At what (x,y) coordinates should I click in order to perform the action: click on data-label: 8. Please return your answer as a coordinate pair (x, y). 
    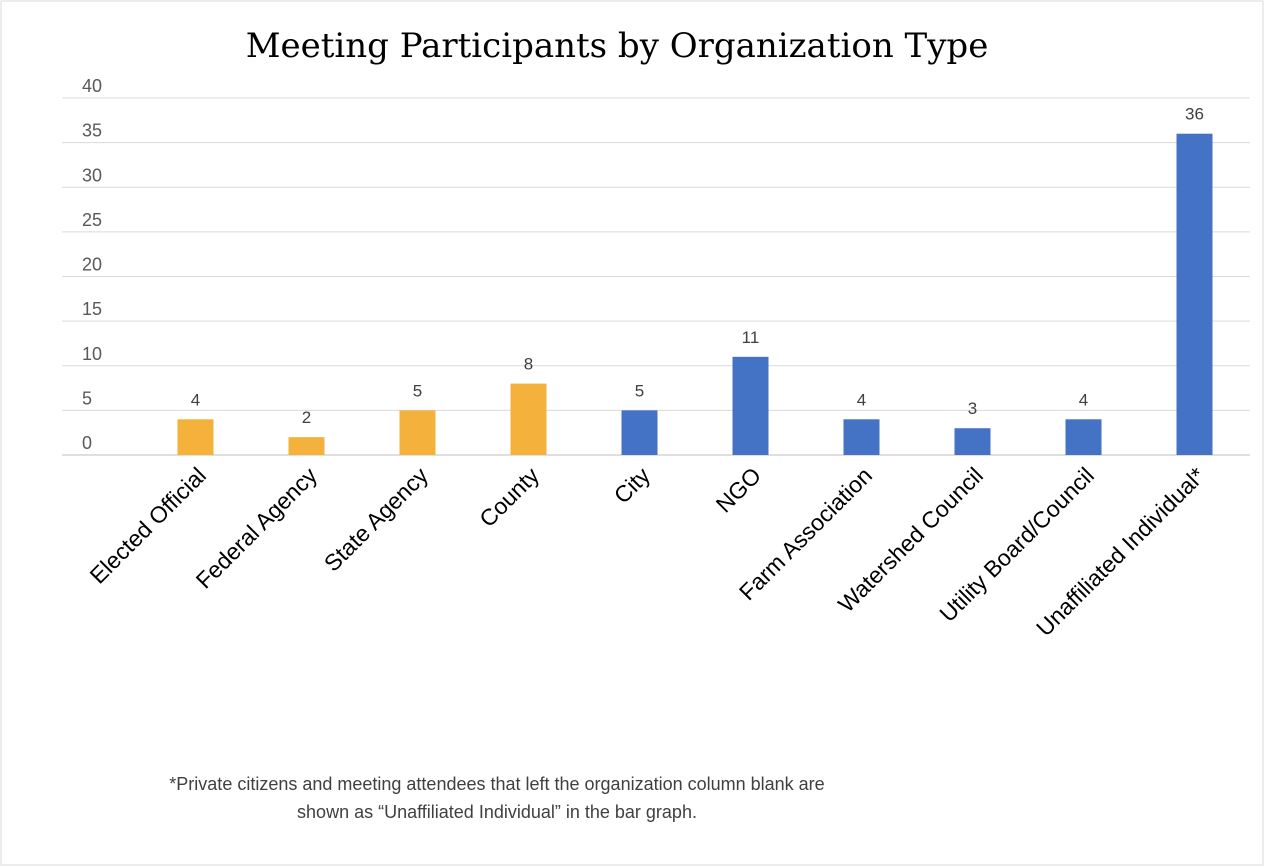
    Looking at the image, I should click on (528, 364).